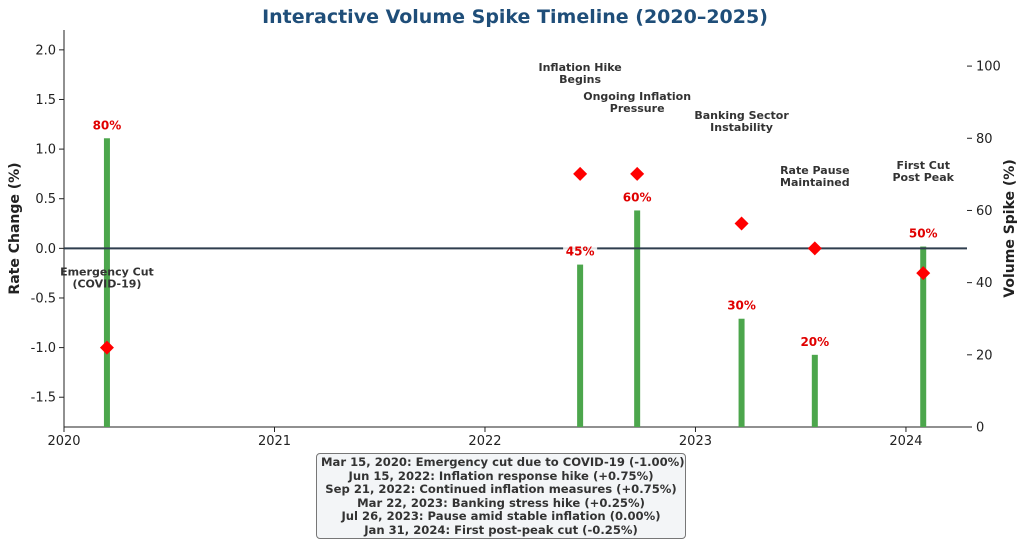  What do you see at coordinates (741, 115) in the screenshot?
I see `event-annotation: Banking Sector` at bounding box center [741, 115].